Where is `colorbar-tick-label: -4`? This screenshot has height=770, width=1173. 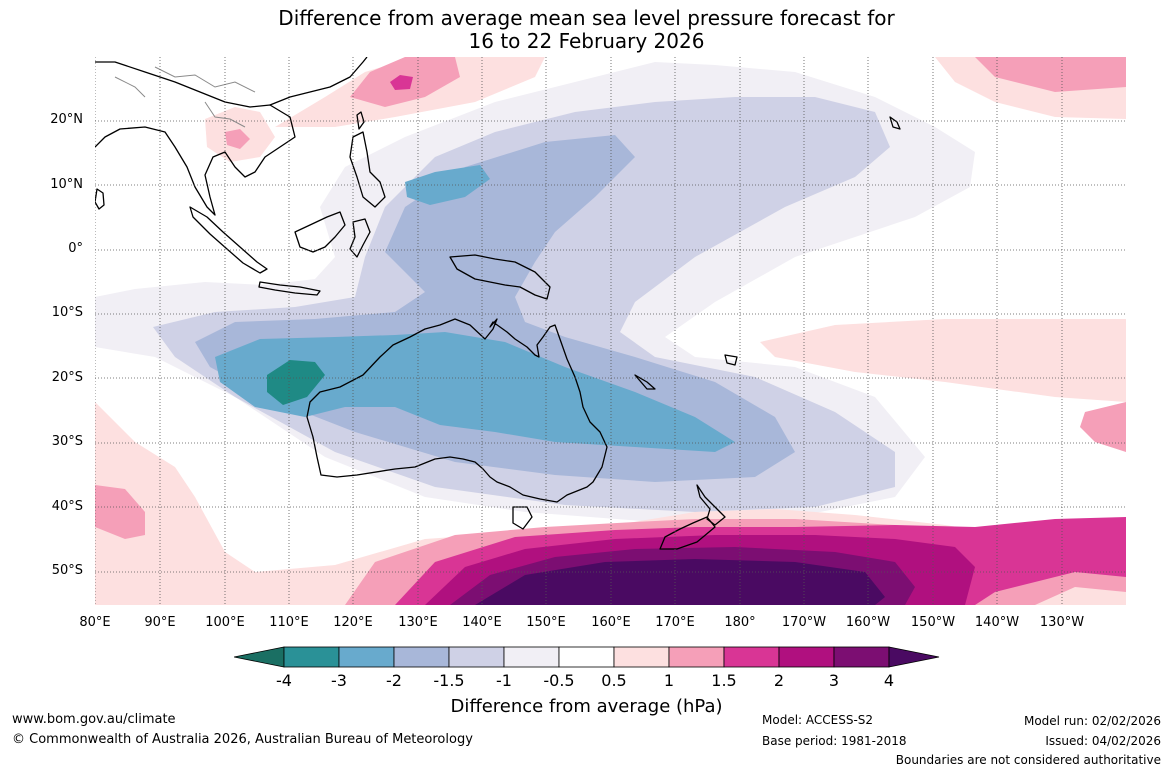 colorbar-tick-label: -4 is located at coordinates (284, 680).